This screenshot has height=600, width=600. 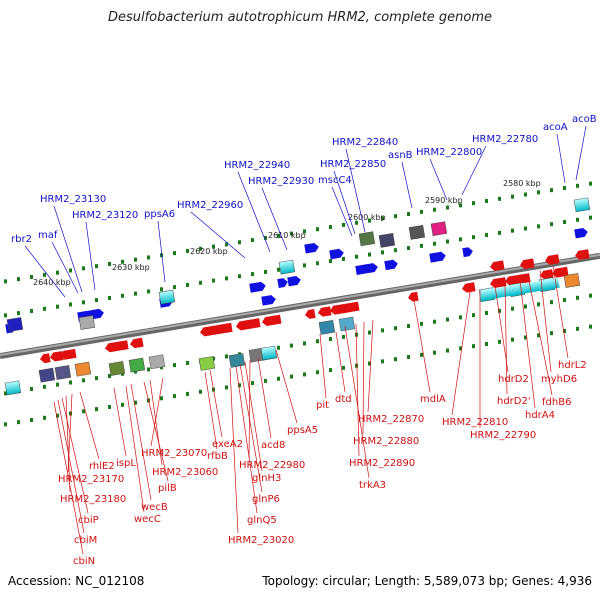 What do you see at coordinates (281, 181) in the screenshot?
I see `forward-gene-label: HRM2_22930` at bounding box center [281, 181].